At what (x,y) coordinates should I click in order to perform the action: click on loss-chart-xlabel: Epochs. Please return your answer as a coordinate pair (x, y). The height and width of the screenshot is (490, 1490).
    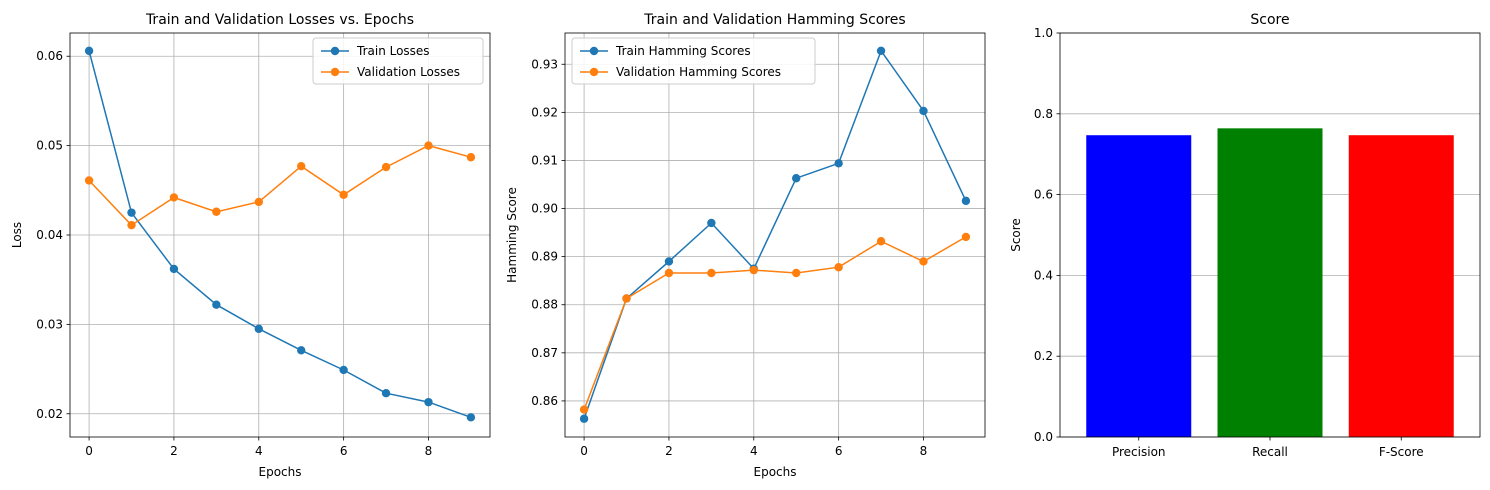
    Looking at the image, I should click on (280, 472).